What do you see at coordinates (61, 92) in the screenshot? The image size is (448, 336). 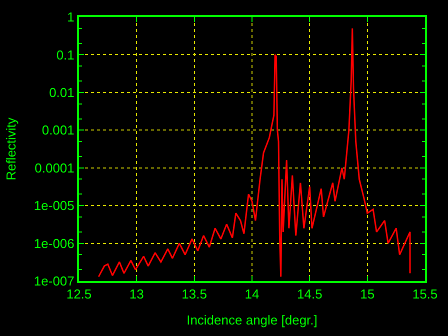 I see `y-tick-label: 0.01` at bounding box center [61, 92].